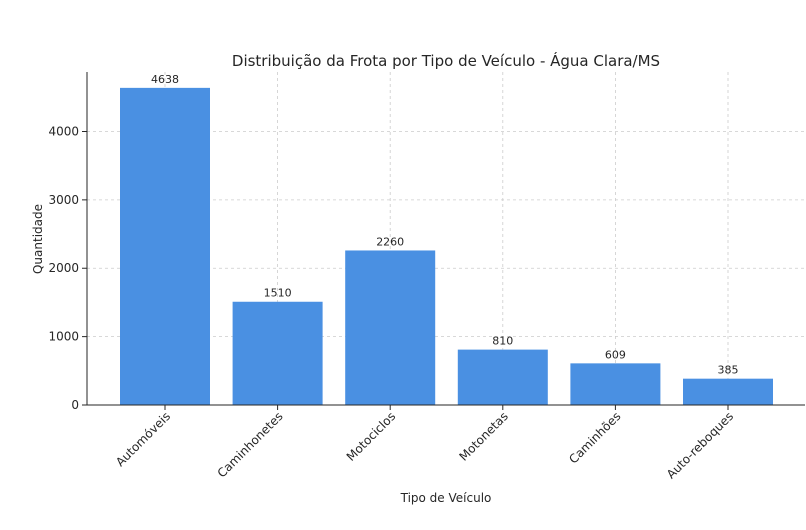  What do you see at coordinates (615, 354) in the screenshot?
I see `data-label: 609` at bounding box center [615, 354].